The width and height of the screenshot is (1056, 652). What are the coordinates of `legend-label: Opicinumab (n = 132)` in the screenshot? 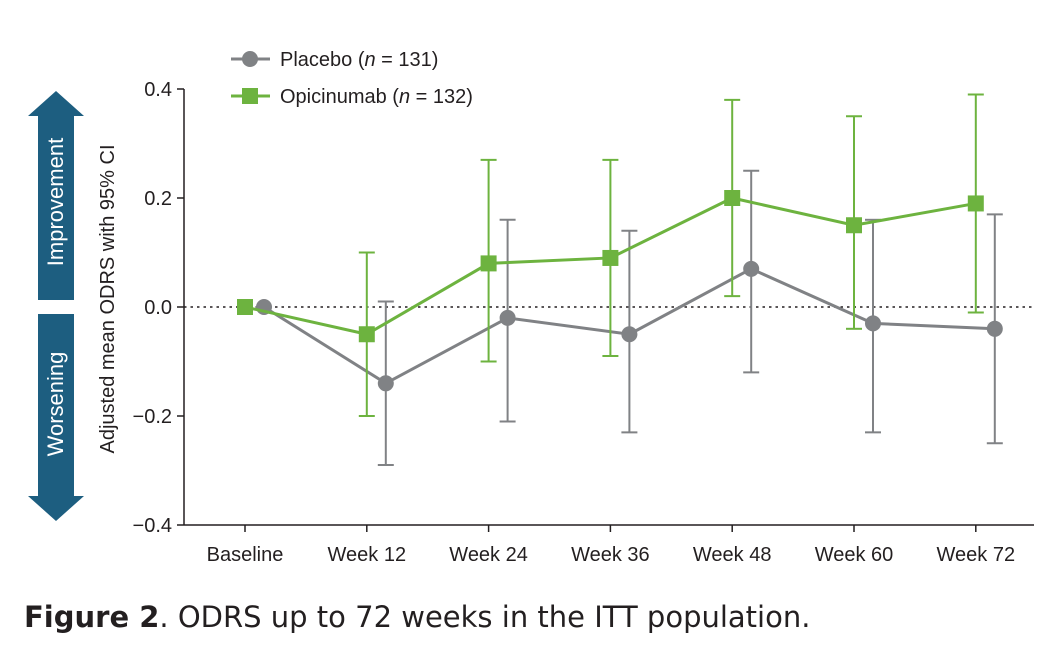 It's located at (376, 97).